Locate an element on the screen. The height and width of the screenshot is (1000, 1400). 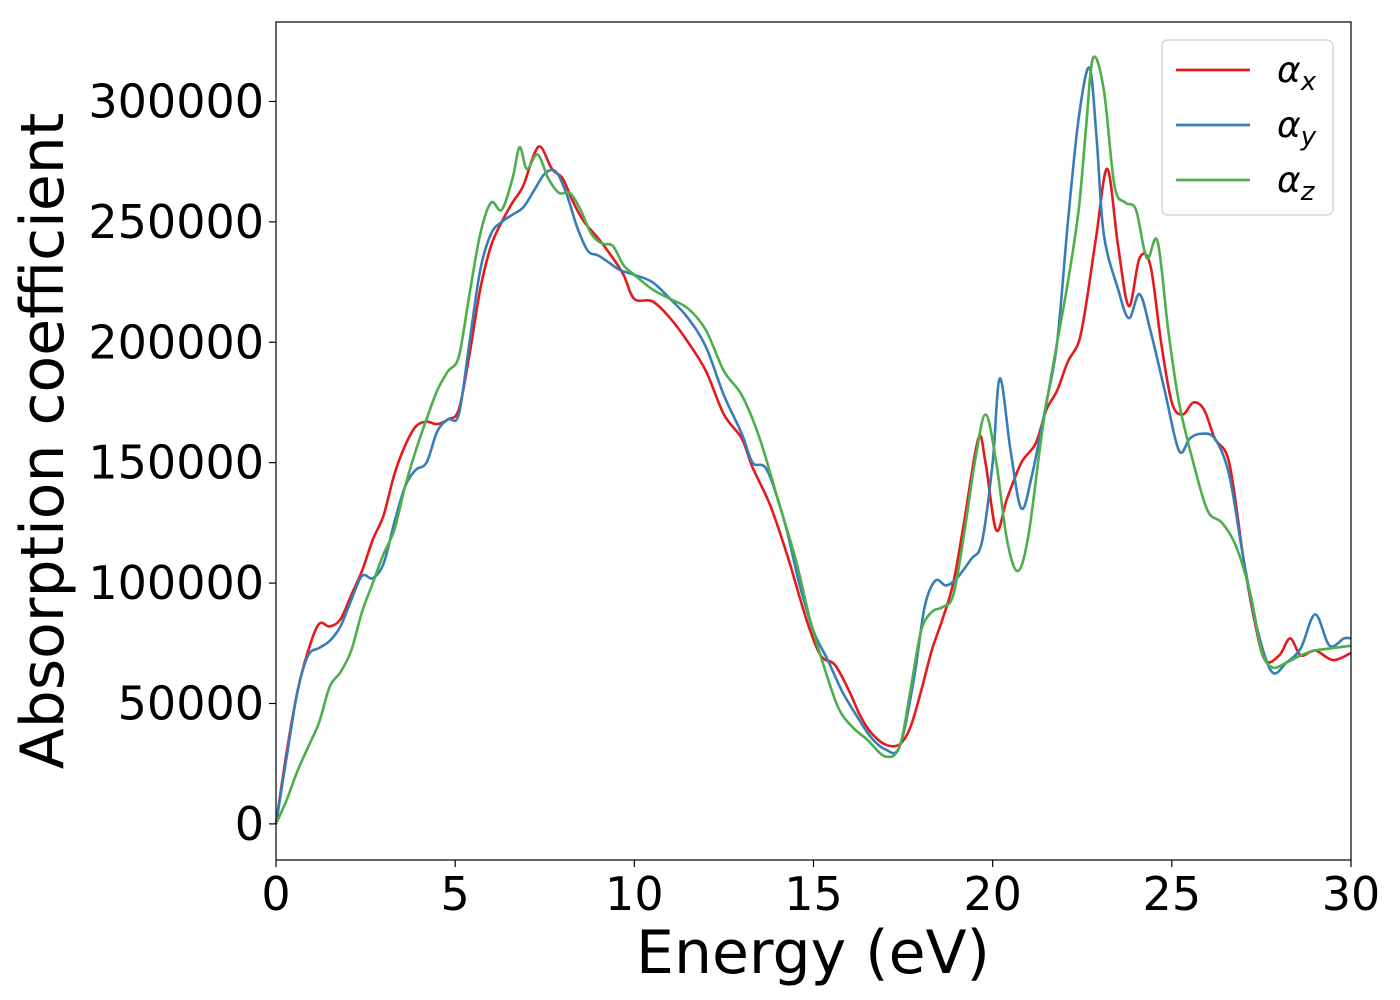
y-tick-label: 200000 is located at coordinates (176, 342).